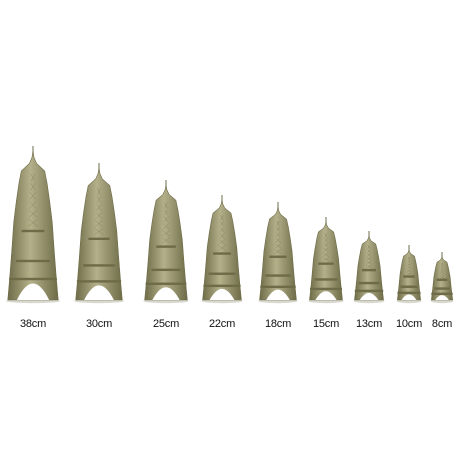  I want to click on size-label: 22cm, so click(222, 324).